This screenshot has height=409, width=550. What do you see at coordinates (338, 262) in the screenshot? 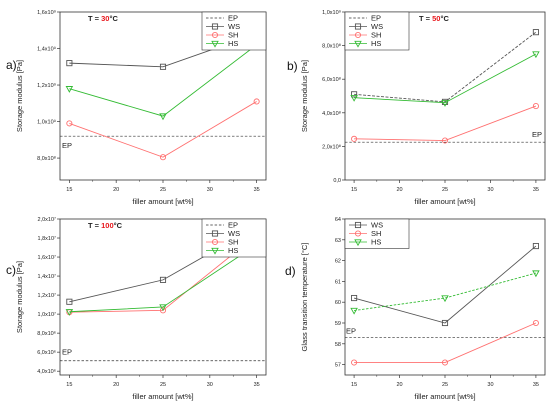
I see `y-tick-label: 62` at bounding box center [338, 262].